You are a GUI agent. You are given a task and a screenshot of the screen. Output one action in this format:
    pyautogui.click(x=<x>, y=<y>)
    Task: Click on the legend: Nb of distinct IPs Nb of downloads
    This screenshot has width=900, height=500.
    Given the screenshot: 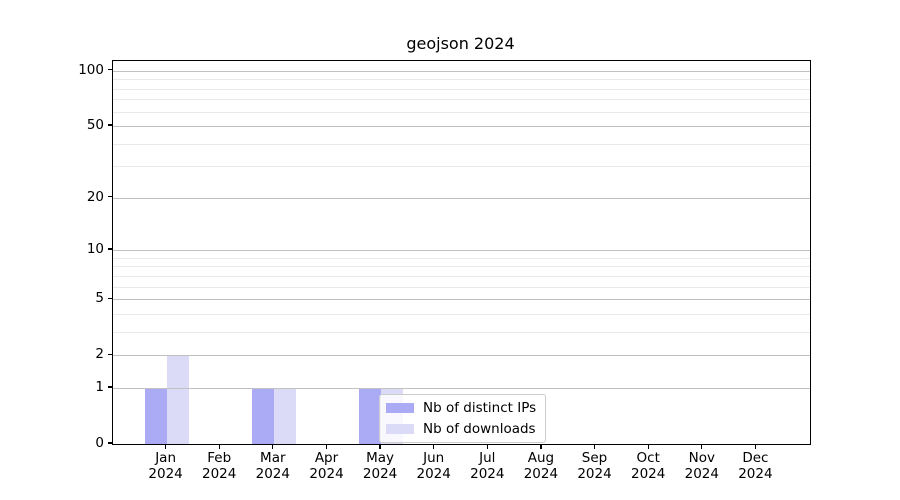 What is the action you would take?
    pyautogui.click(x=463, y=418)
    